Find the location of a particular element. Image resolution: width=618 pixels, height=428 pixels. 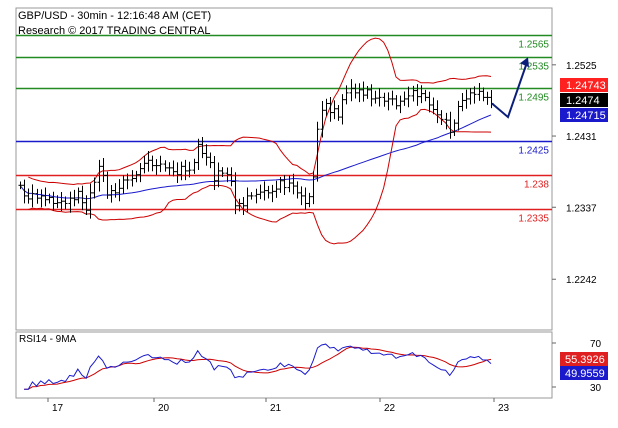

current-price-box: 1.24743 is located at coordinates (584, 85).